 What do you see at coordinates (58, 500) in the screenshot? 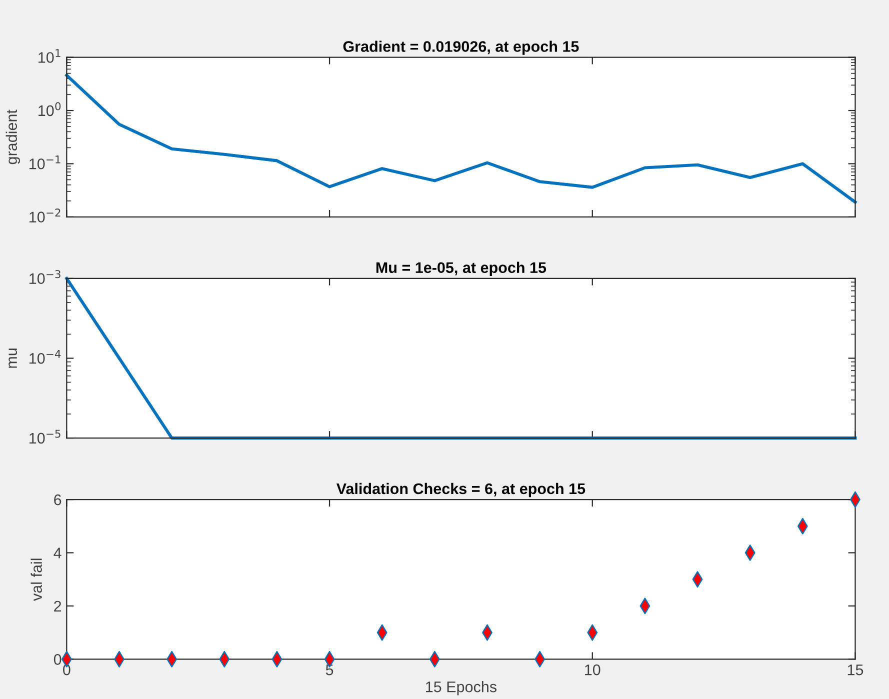
I see `y-tick-label: 6` at bounding box center [58, 500].